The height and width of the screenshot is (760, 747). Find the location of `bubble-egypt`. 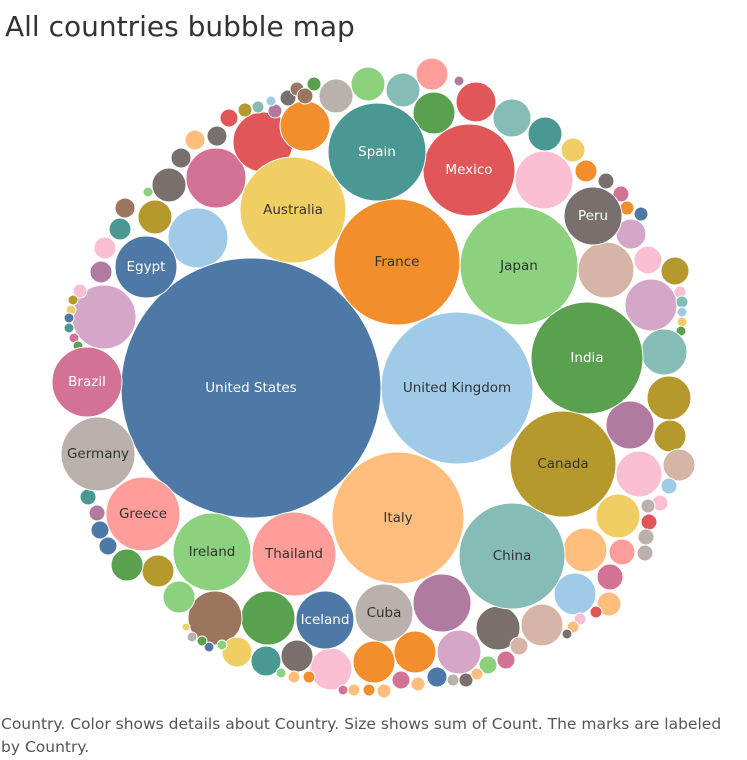

bubble-egypt is located at coordinates (146, 267).